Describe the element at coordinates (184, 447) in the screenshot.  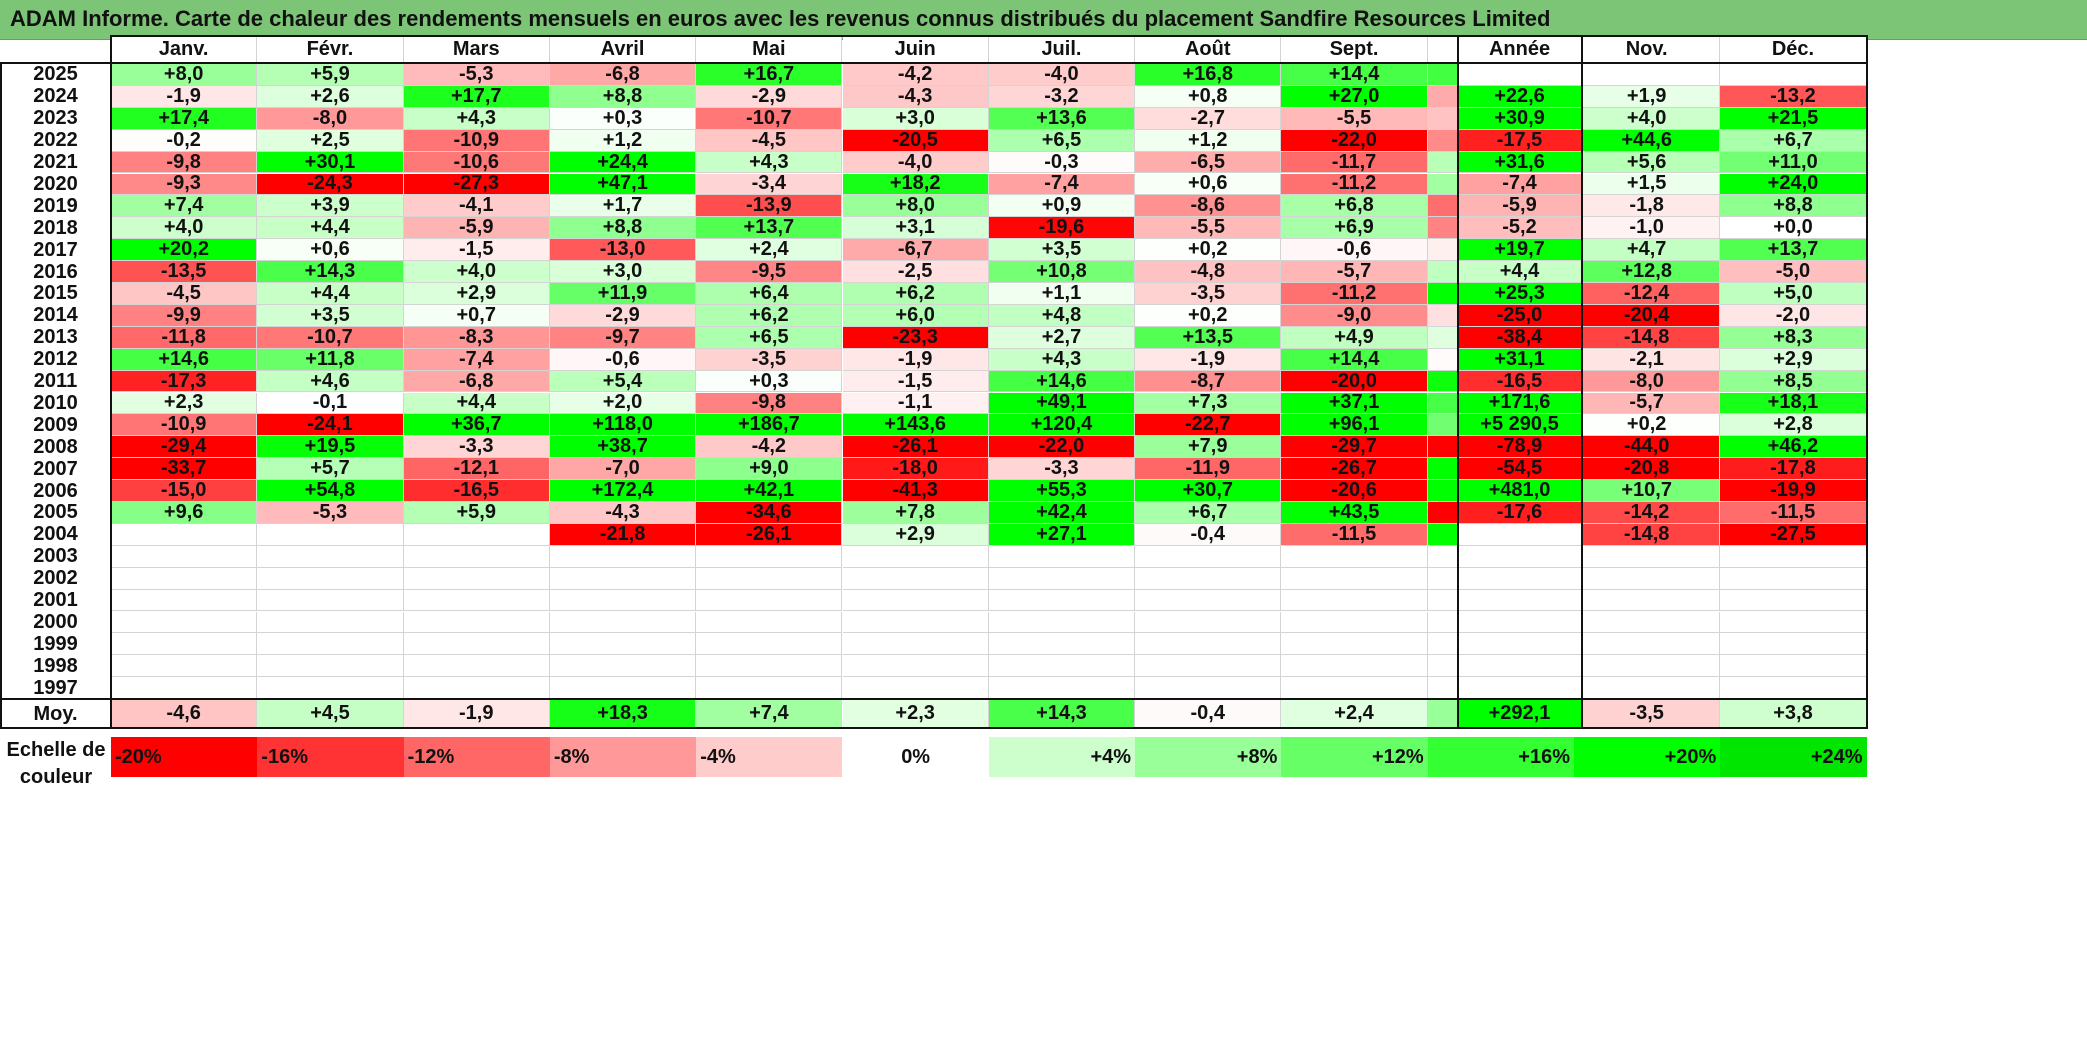
I see `heatmap-cell: -29,4` at that location.